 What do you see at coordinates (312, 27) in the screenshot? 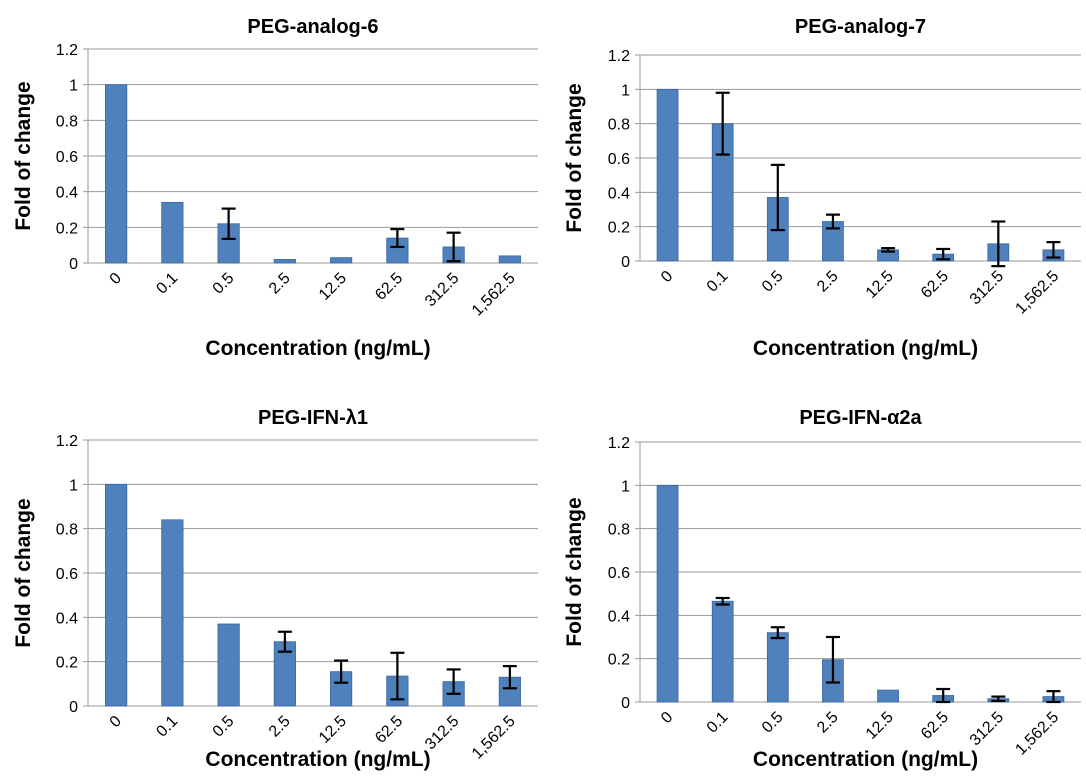
I see `chart-title: PEG-analog-6` at bounding box center [312, 27].